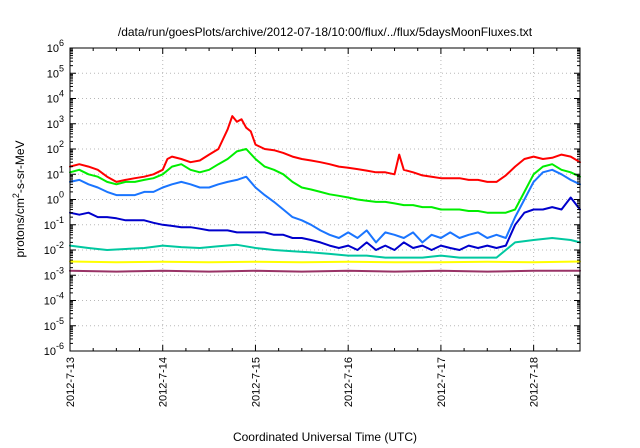 This screenshot has width=640, height=448. What do you see at coordinates (60, 346) in the screenshot?
I see `y-tick-exponent: -6` at bounding box center [60, 346].